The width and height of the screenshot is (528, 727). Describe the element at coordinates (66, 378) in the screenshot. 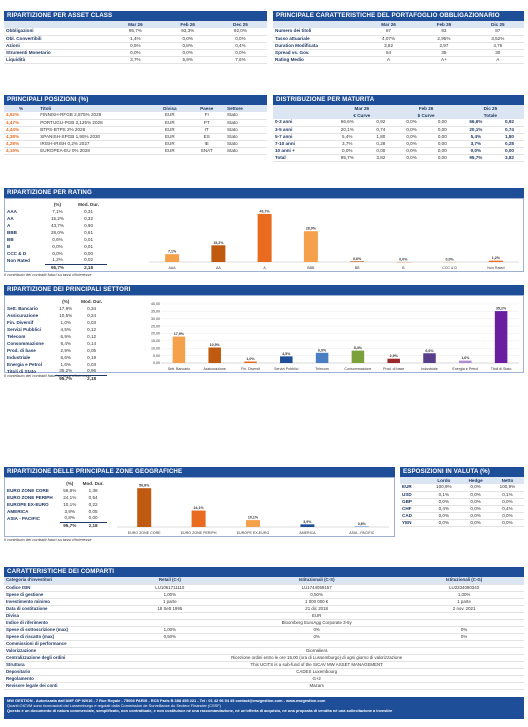

I see `total-value: 95,7%` at that location.